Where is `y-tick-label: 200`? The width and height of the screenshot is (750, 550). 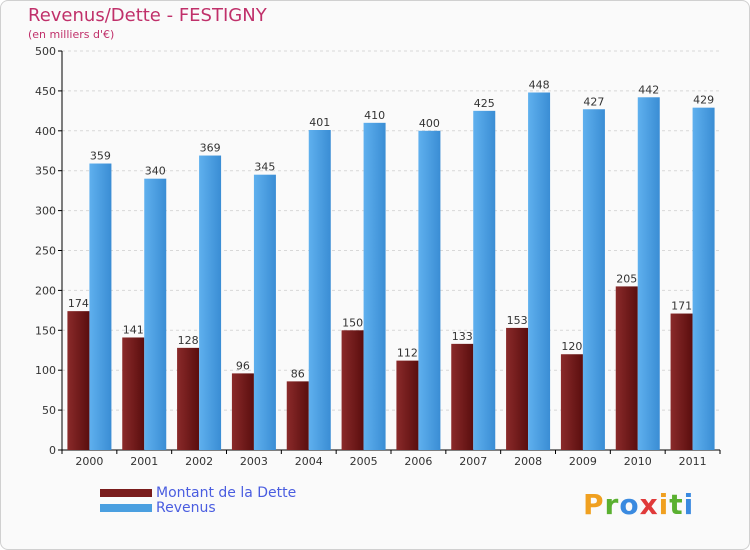 y-tick-label: 200 is located at coordinates (45, 290).